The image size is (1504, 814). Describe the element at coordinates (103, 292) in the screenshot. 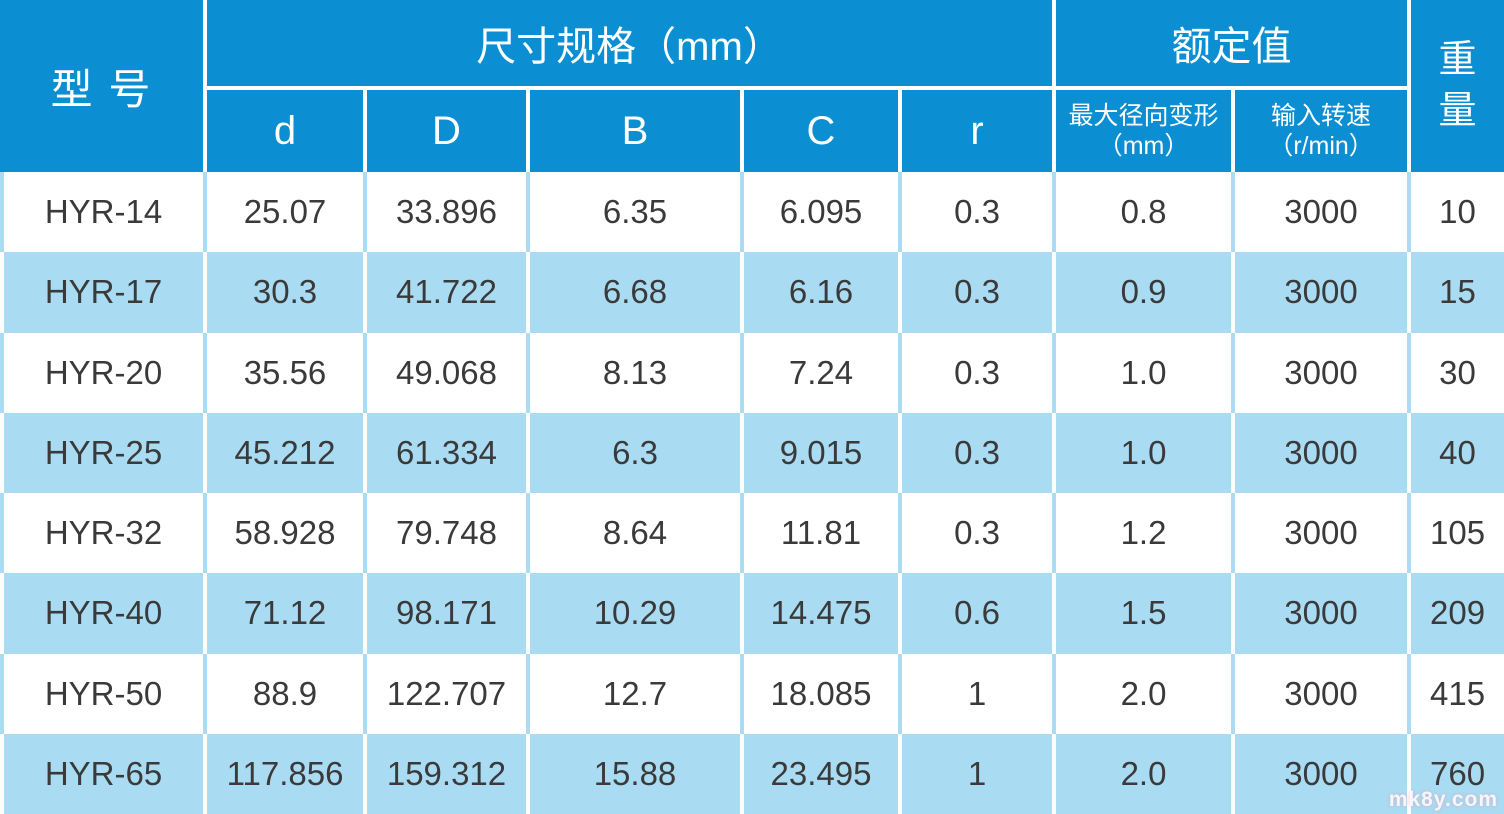

I see `cell-model: HYR-17` at that location.